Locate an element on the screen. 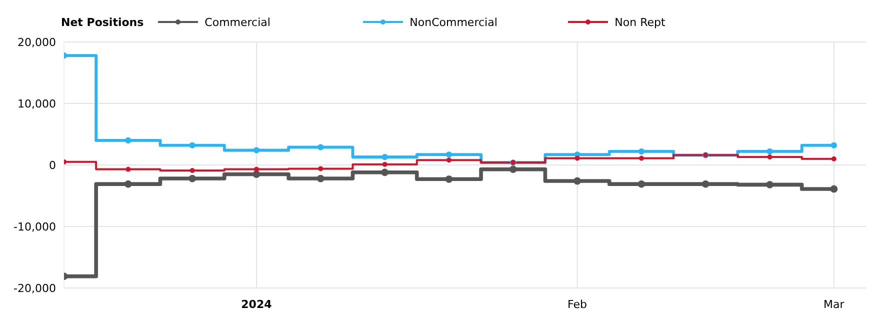 The height and width of the screenshot is (325, 886). legend-label: NonCommercial is located at coordinates (454, 22).